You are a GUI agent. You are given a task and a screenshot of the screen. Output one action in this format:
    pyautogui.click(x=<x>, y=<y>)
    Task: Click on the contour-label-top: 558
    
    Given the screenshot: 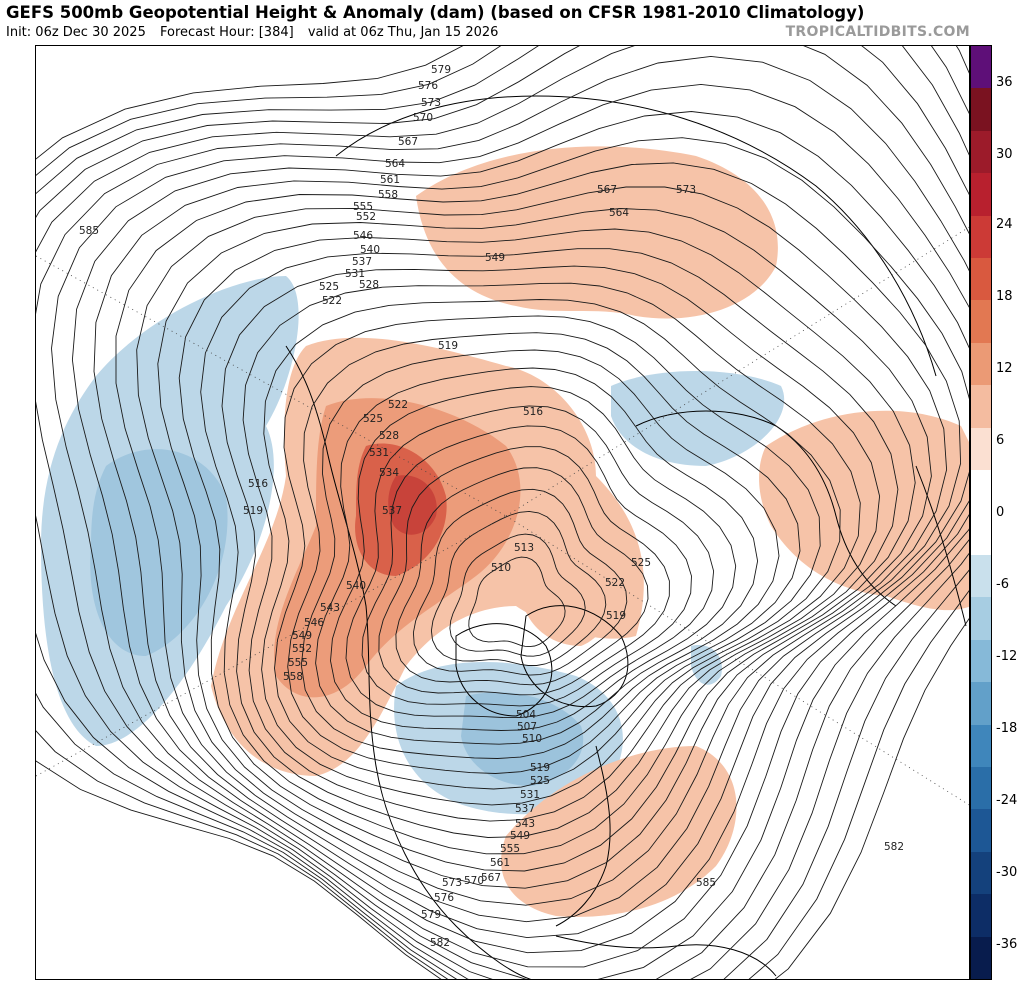 What is the action you would take?
    pyautogui.click(x=388, y=195)
    